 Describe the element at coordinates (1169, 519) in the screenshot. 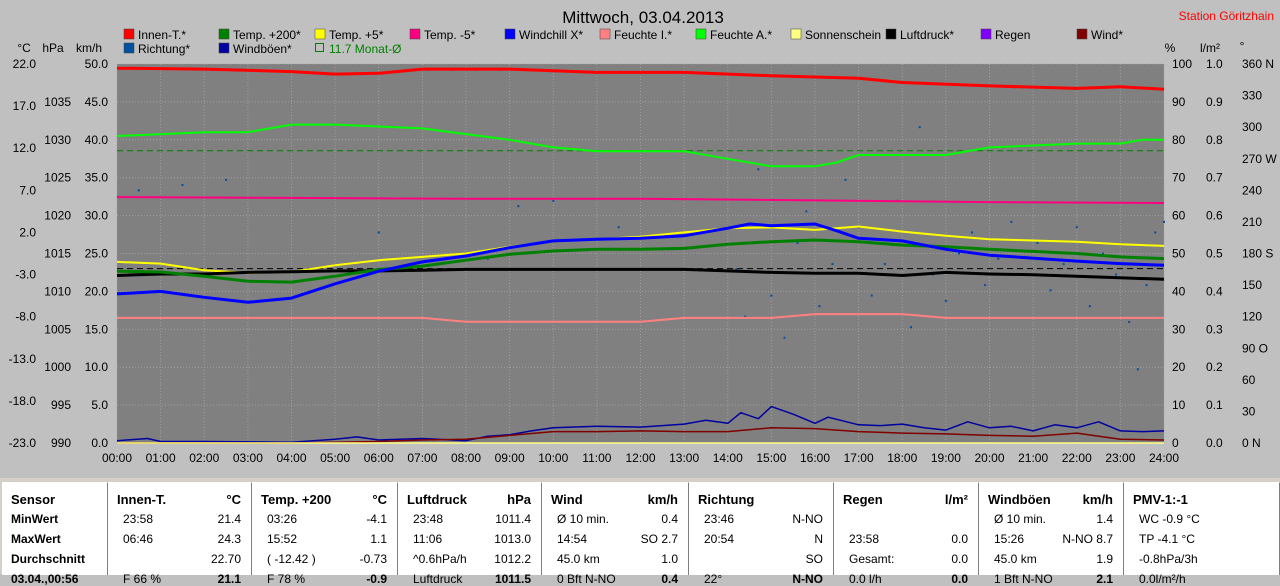

I see `stats-cell-label: WC -0.9 °C` at that location.